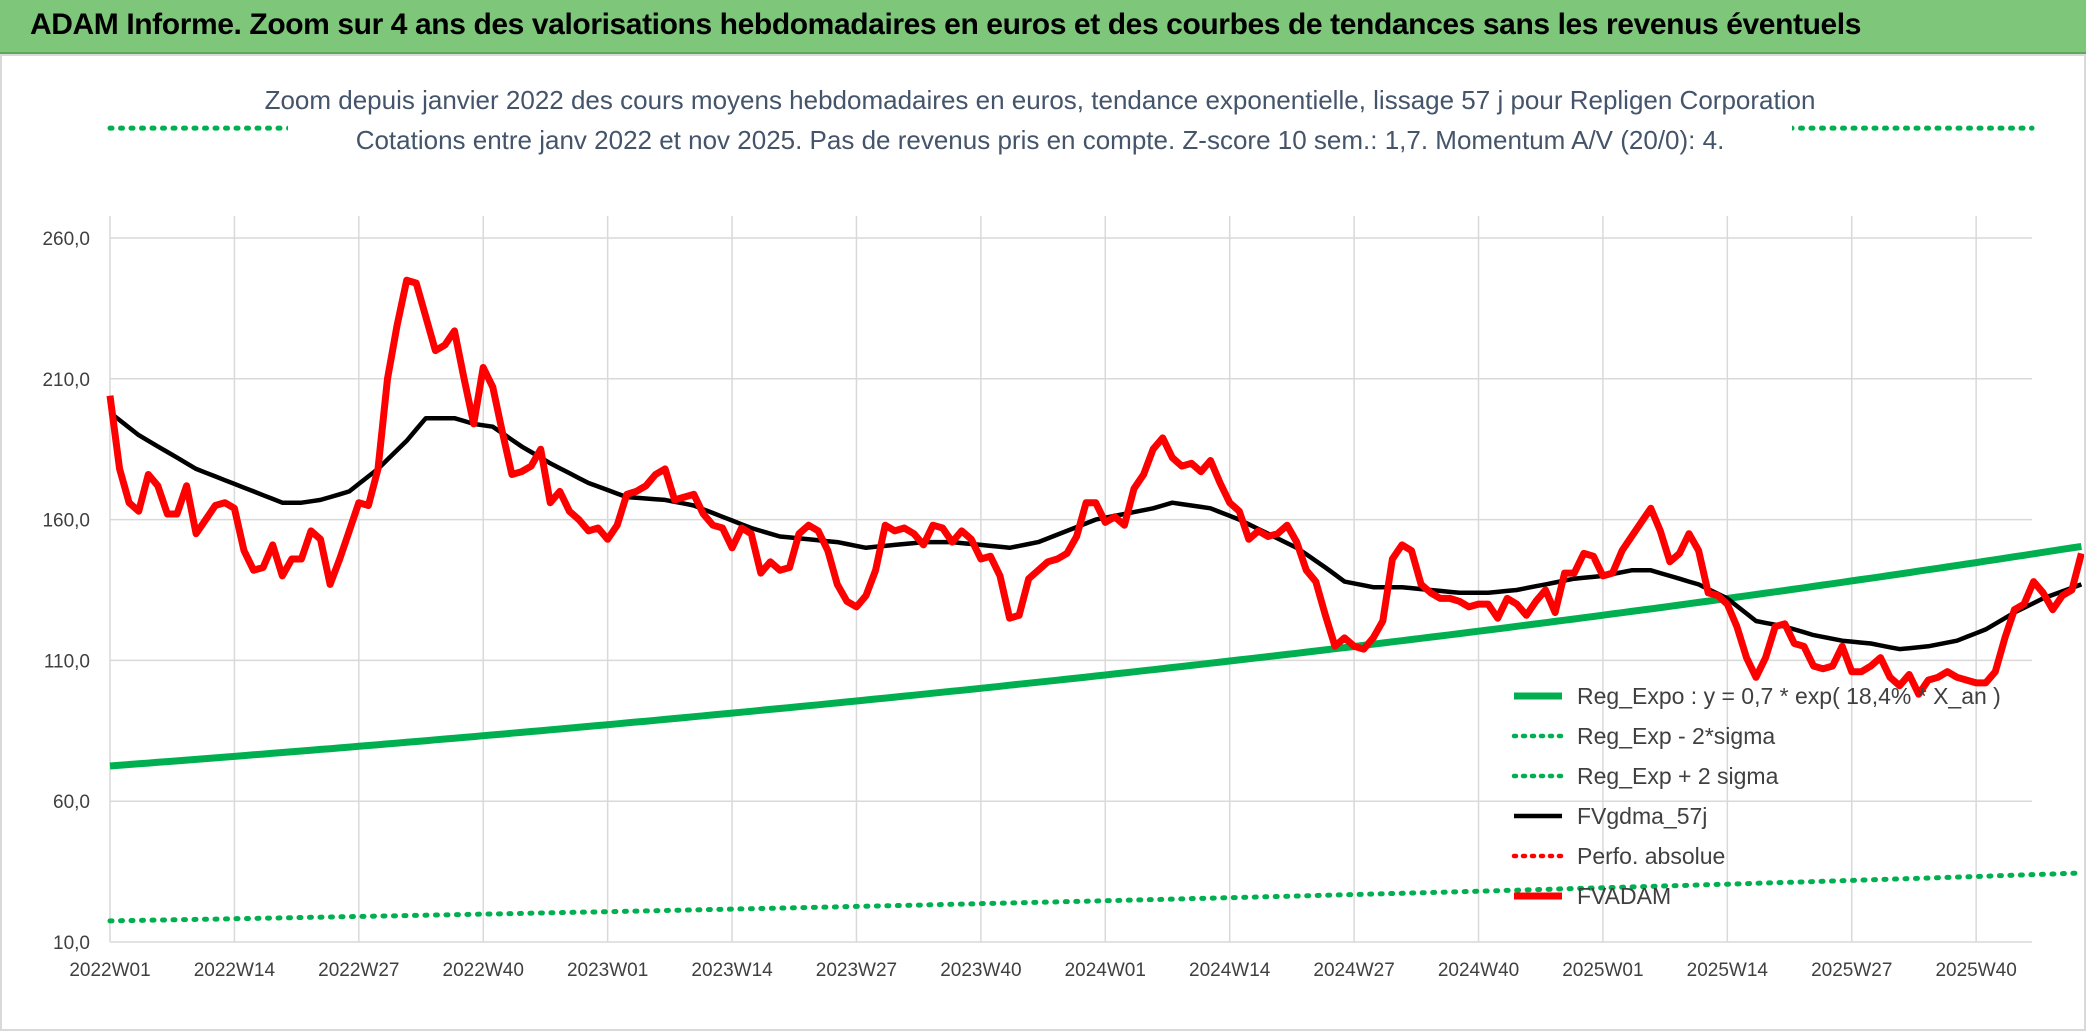 This screenshot has width=2086, height=1031. Describe the element at coordinates (732, 970) in the screenshot. I see `x-tick-label: 2023W14` at that location.